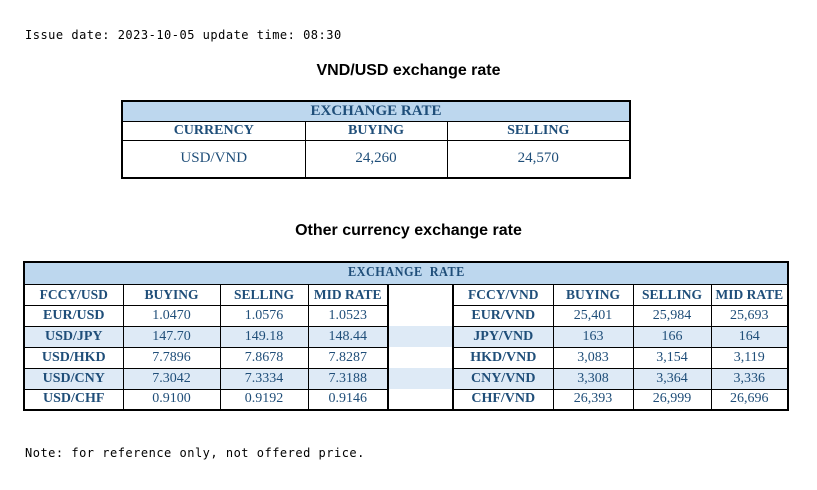 This screenshot has height=490, width=817. Describe the element at coordinates (672, 378) in the screenshot. I see `rate-value-cell: 3,364` at that location.